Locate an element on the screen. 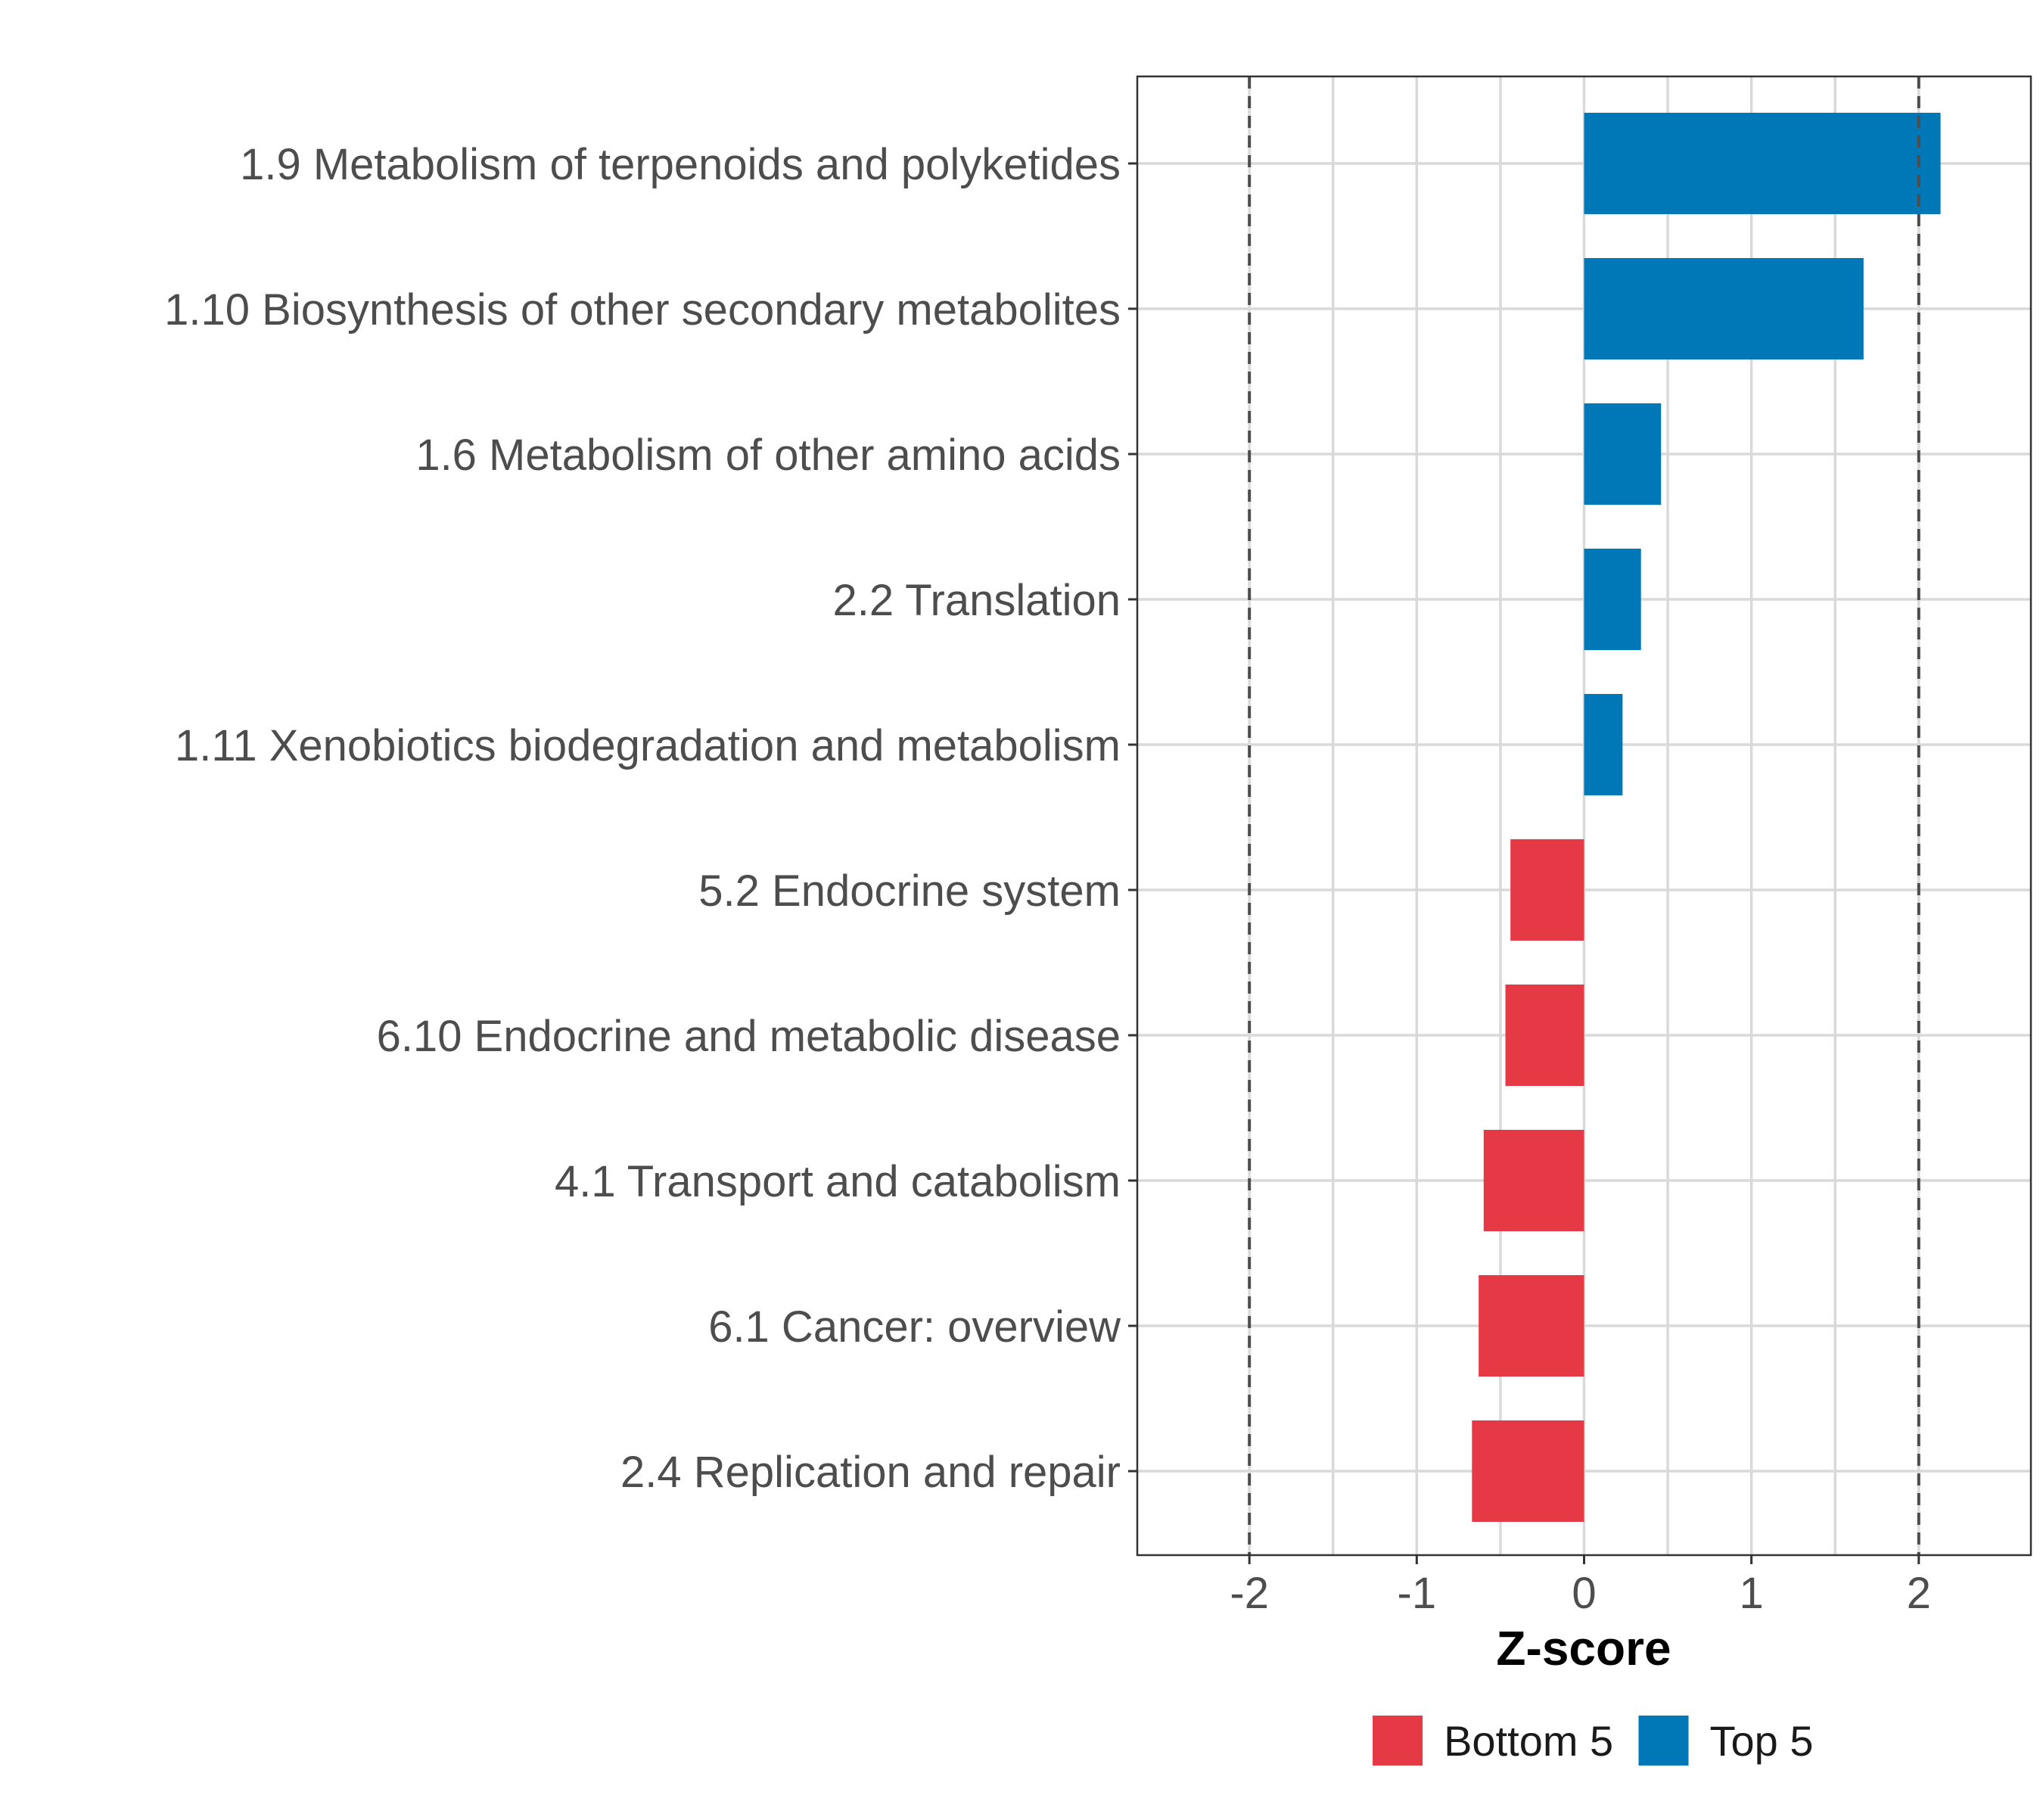 Image resolution: width=2043 pixels, height=1820 pixels. y-tick-label: 5.2 Endocrine system is located at coordinates (909, 891).